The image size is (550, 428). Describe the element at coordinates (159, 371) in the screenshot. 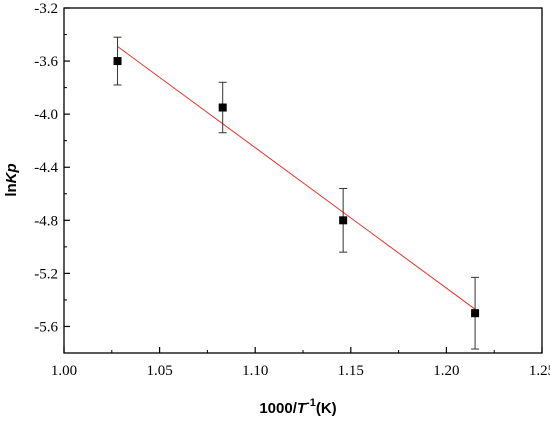

I see `x-tick-label: 1.05` at that location.